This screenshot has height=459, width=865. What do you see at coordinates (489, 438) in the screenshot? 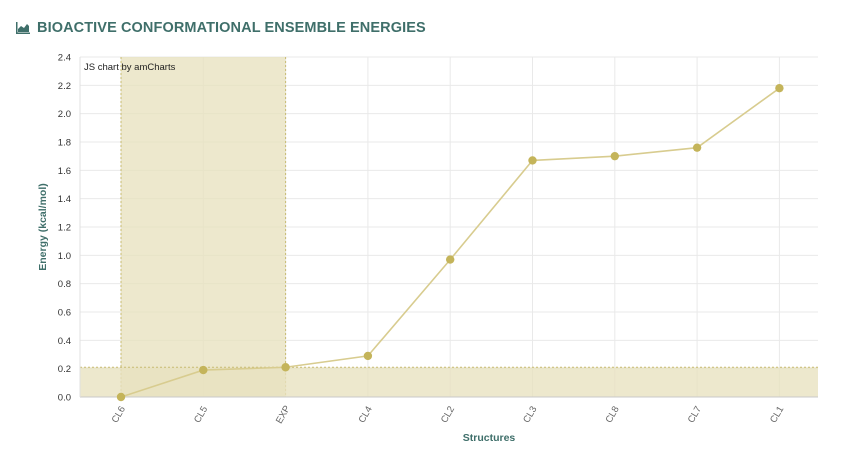
I see `x-axis-title: Structures` at bounding box center [489, 438].